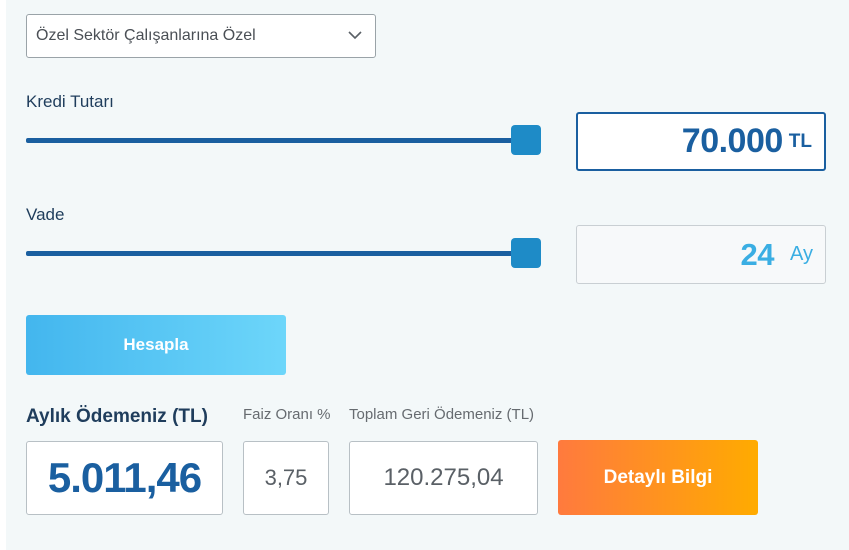 The image size is (849, 550). What do you see at coordinates (156, 345) in the screenshot?
I see `calculate-button: Hesapla` at bounding box center [156, 345].